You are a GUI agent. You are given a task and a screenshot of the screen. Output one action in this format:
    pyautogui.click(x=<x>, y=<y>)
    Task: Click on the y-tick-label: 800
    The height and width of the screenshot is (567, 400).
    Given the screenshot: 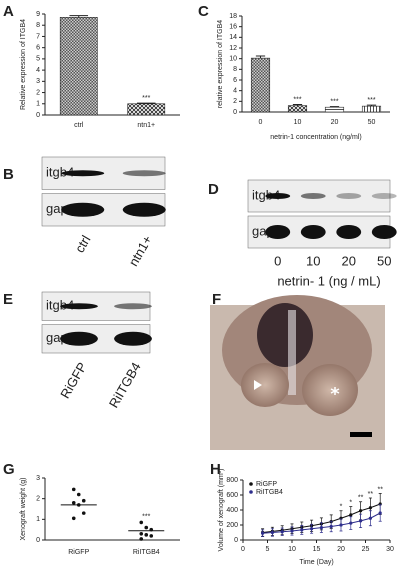 What is the action you would take?
    pyautogui.click(x=232, y=480)
    